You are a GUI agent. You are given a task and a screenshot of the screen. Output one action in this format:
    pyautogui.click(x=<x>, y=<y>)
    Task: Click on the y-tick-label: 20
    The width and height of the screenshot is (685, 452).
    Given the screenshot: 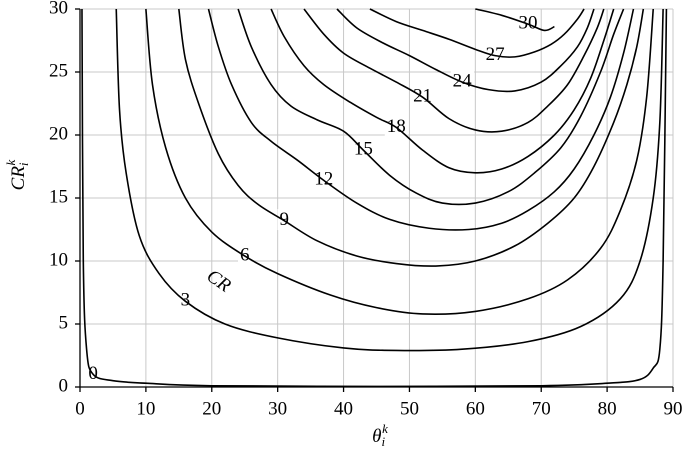 What is the action you would take?
    pyautogui.click(x=58, y=133)
    